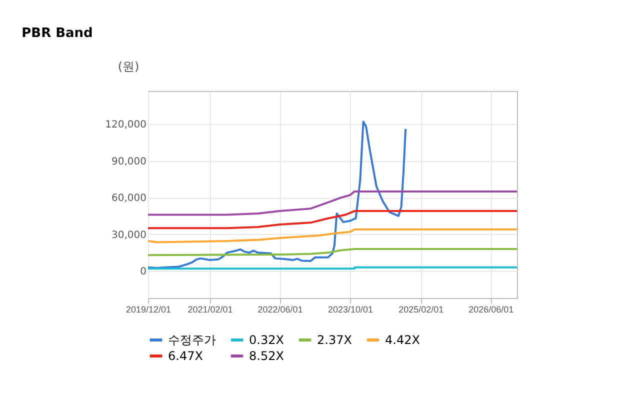 The image size is (620, 398). I want to click on x-tick-label: 2025/02/01, so click(421, 309).